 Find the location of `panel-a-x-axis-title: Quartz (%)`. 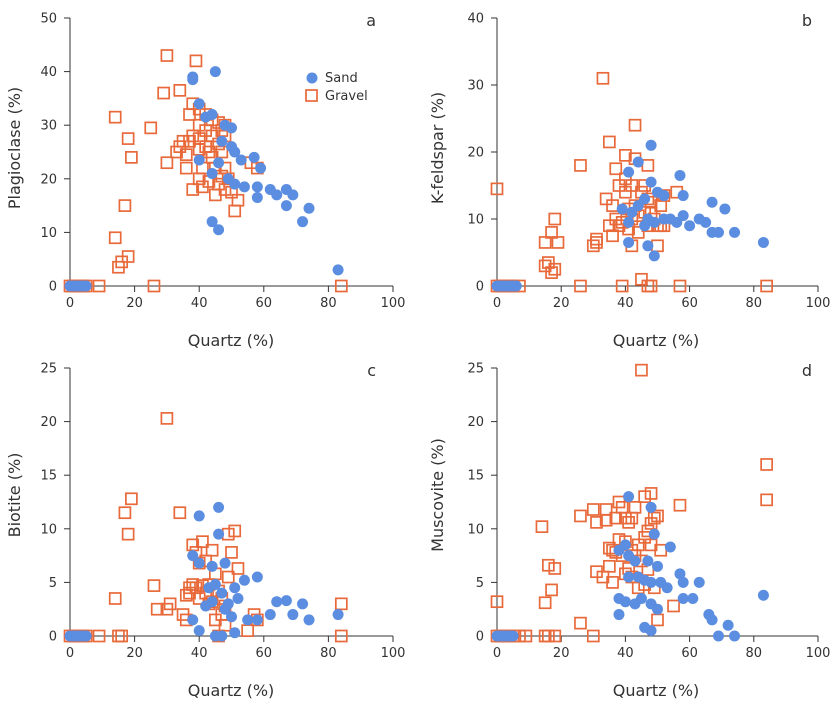

panel-a-x-axis-title: Quartz (%) is located at coordinates (231, 340).